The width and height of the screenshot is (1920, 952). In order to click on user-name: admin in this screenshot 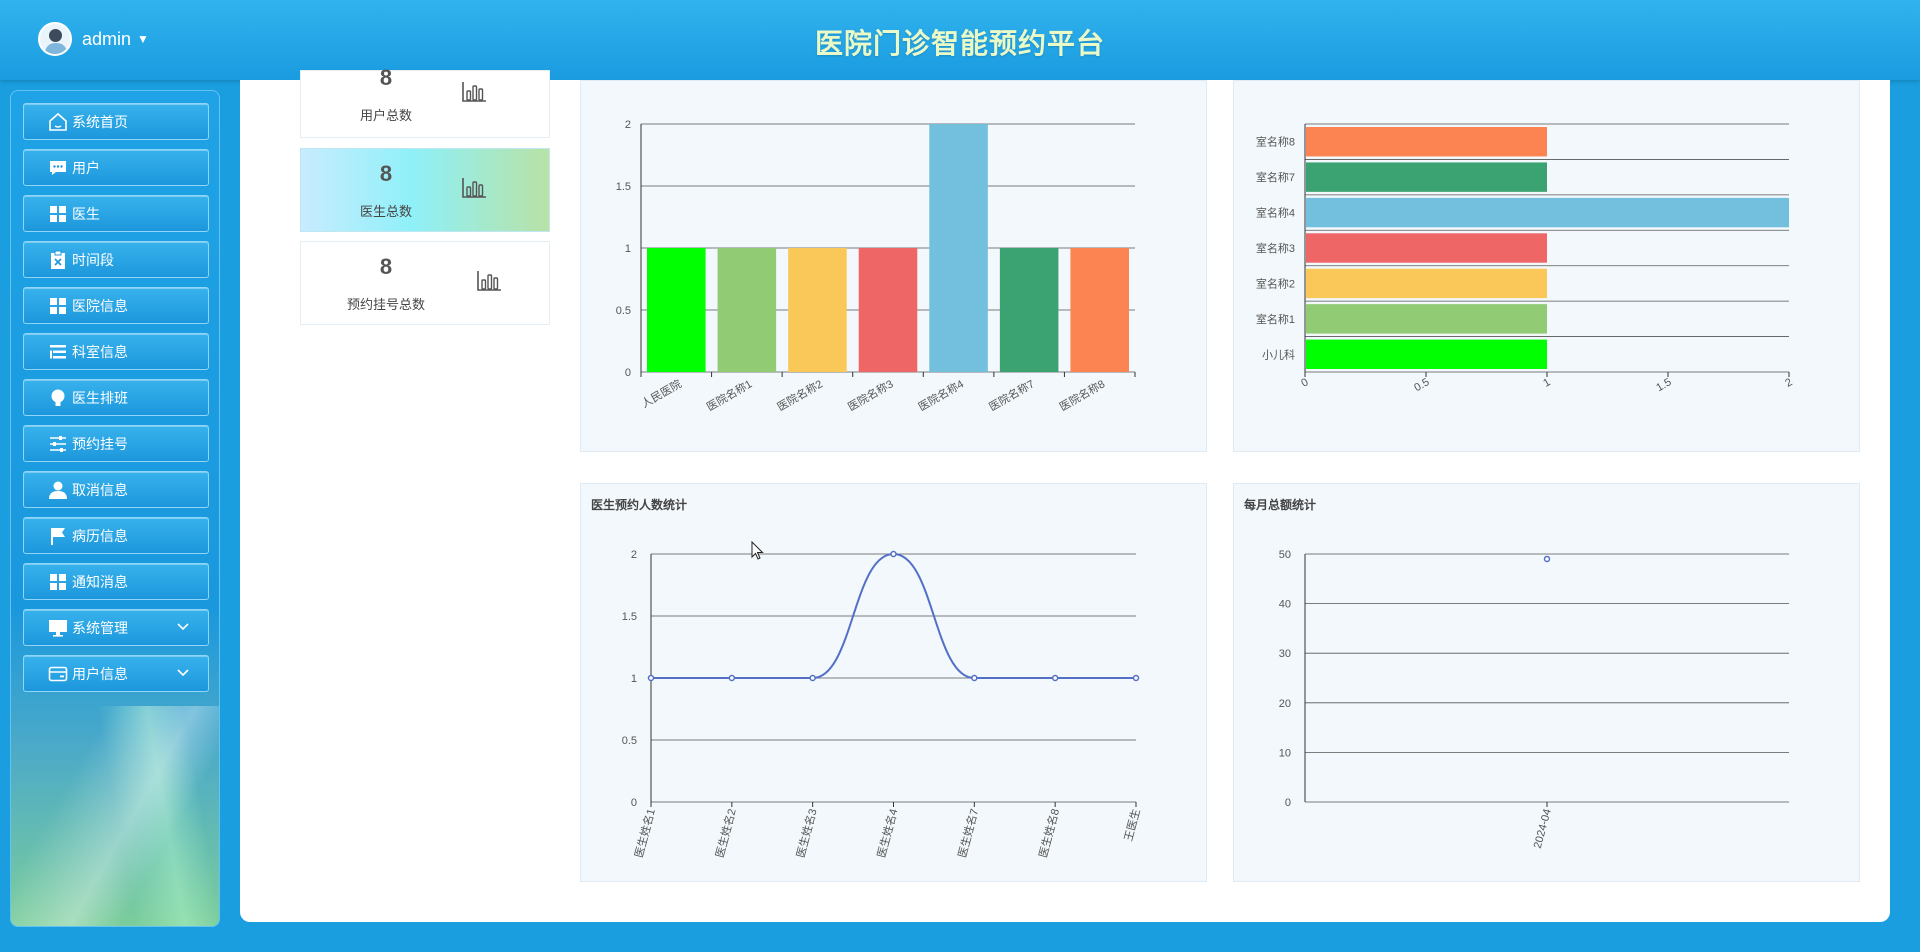, I will do `click(107, 38)`.